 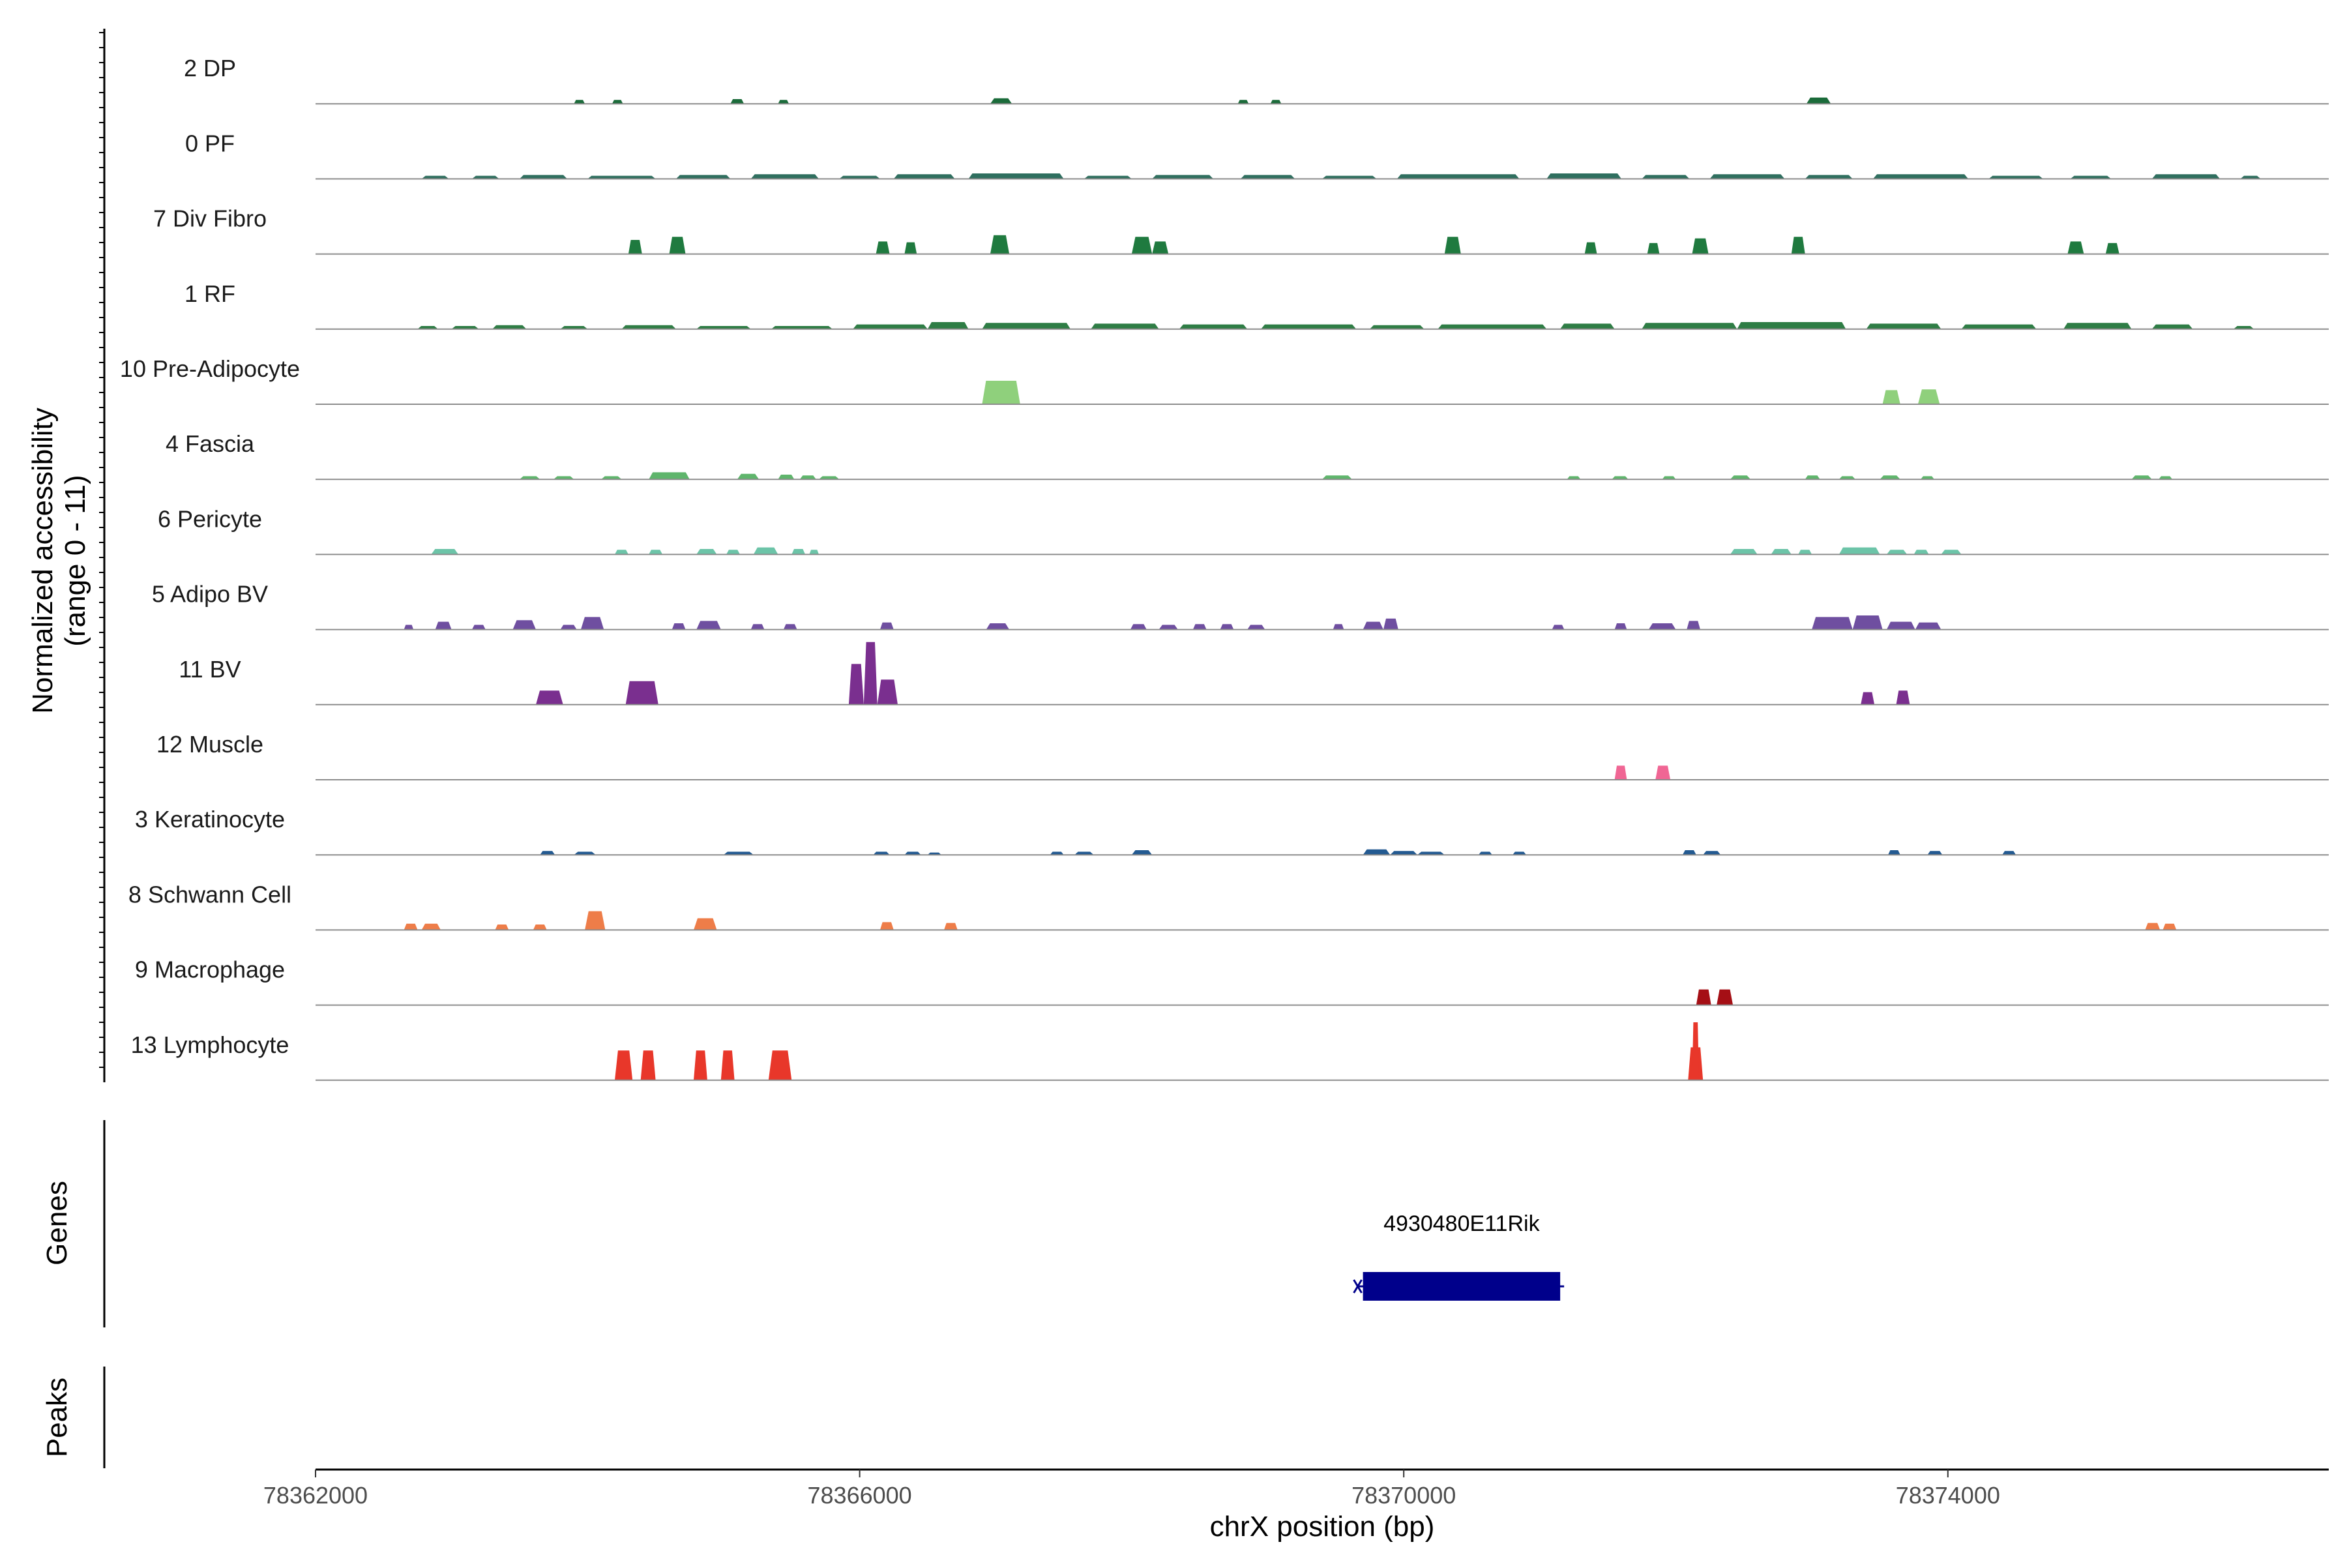 I want to click on track-8: 5 Adipo BV, so click(x=1240, y=605).